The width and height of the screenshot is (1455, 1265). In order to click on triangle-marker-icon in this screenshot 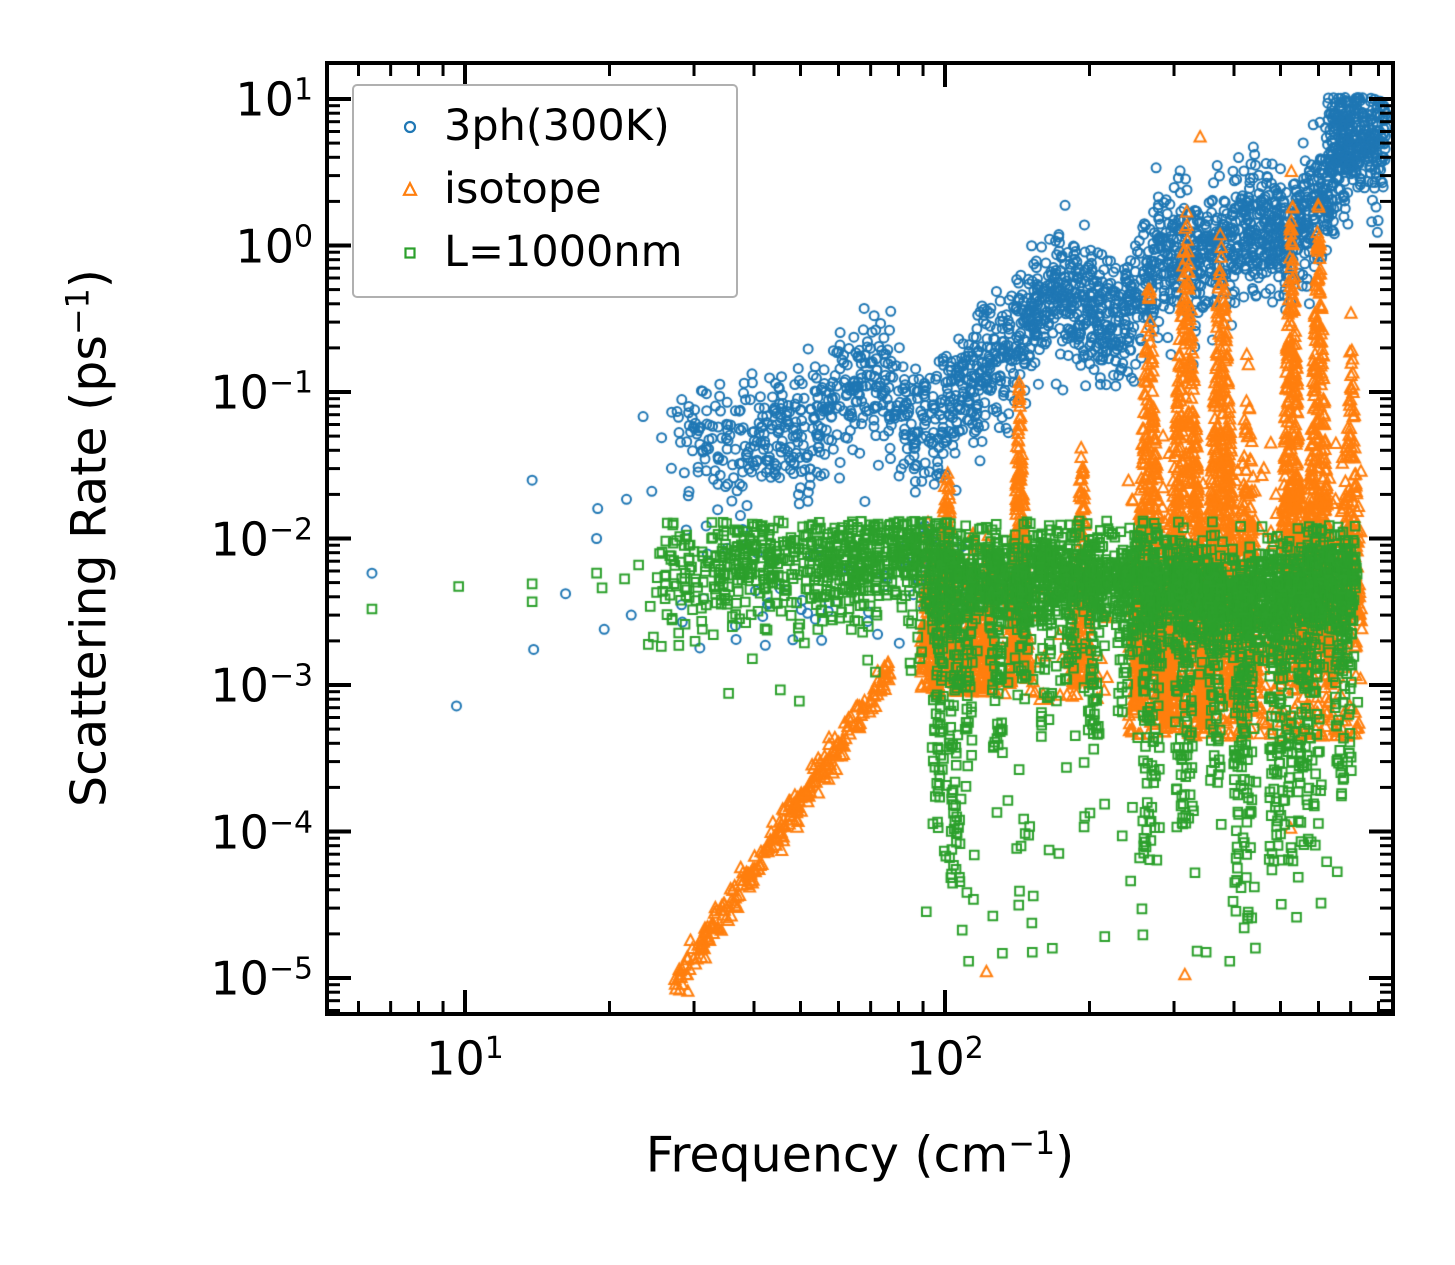, I will do `click(410, 188)`.